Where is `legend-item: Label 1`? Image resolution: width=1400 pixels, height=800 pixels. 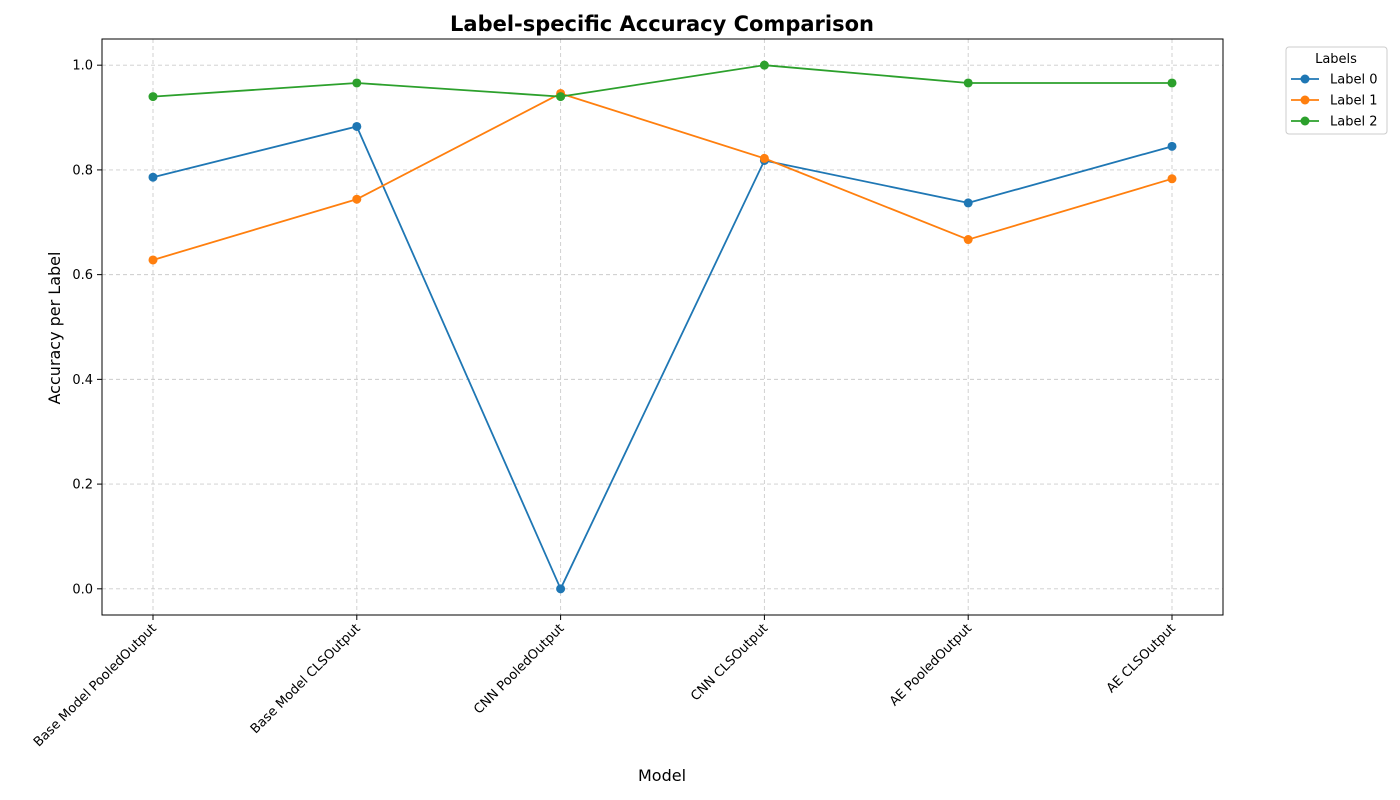
legend-item: Label 1 is located at coordinates (1334, 101).